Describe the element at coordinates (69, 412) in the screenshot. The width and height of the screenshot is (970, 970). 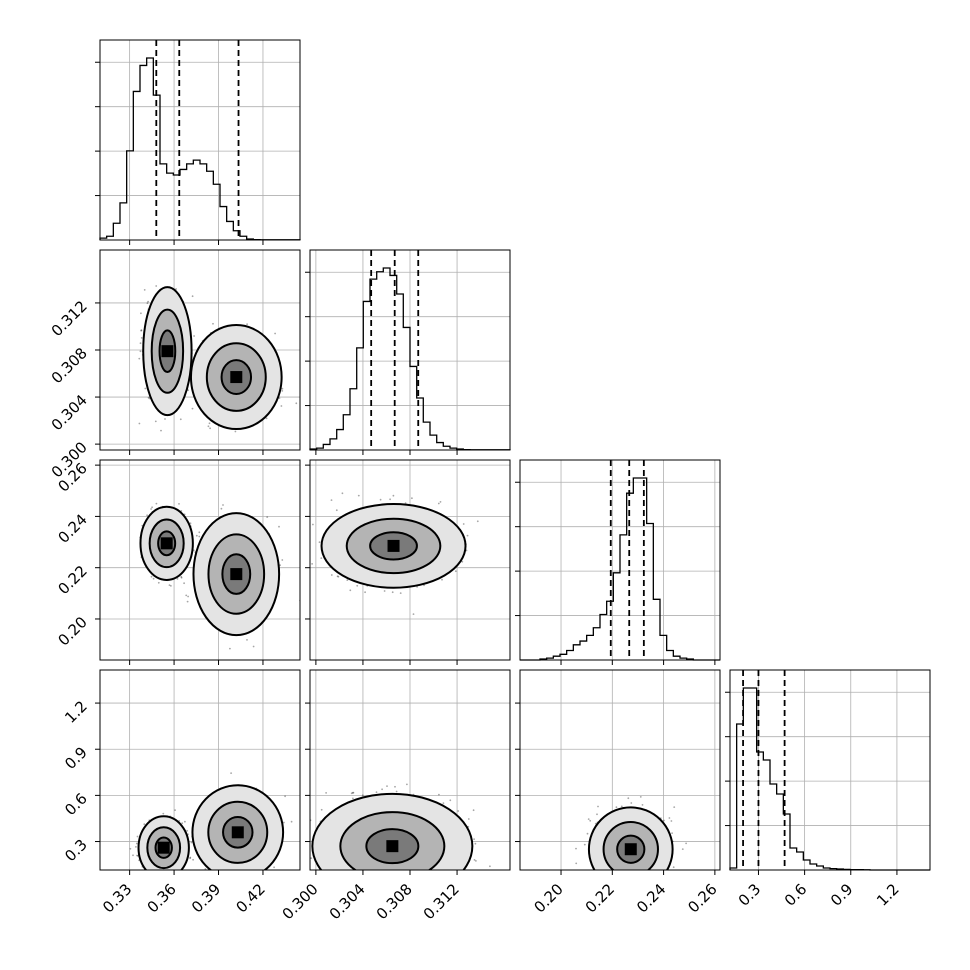
I see `y-tick-label: 0.304` at that location.